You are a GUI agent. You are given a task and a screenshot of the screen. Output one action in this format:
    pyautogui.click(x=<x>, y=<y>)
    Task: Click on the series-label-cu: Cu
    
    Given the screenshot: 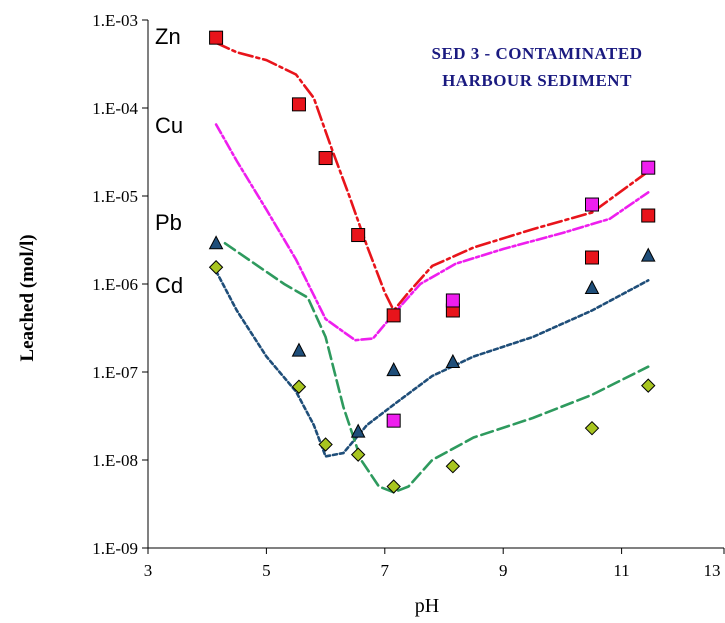 What is the action you would take?
    pyautogui.click(x=169, y=125)
    